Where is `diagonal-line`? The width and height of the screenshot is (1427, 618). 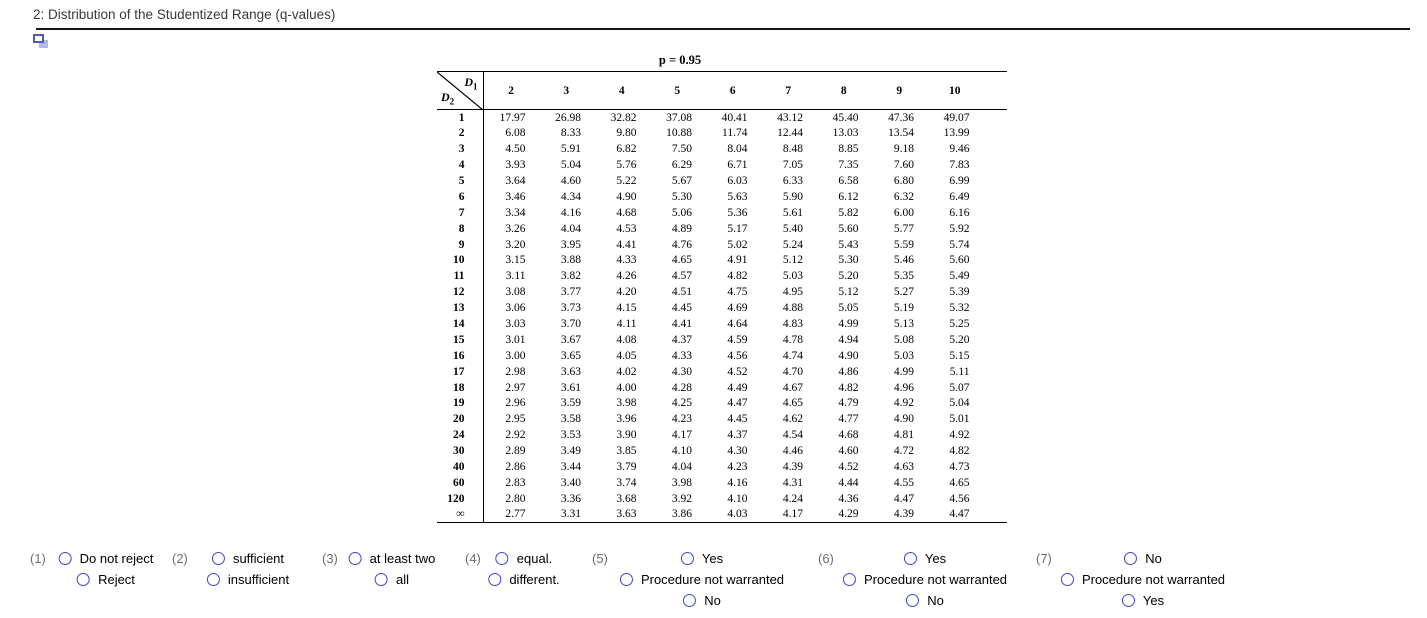
diagonal-line is located at coordinates (460, 91).